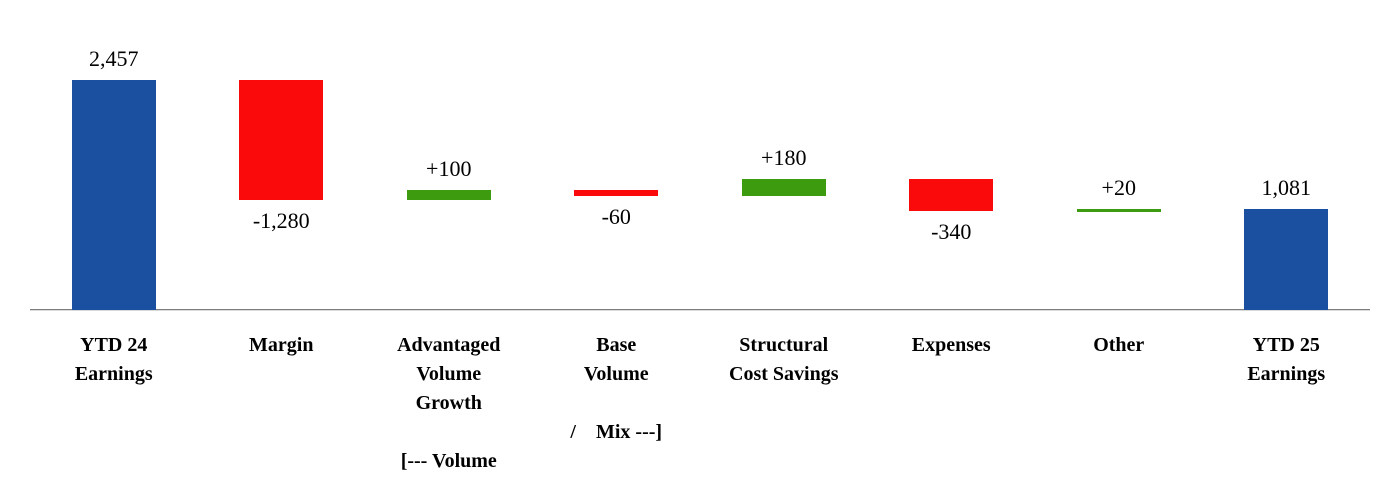  Describe the element at coordinates (700, 310) in the screenshot. I see `x-axis-line` at that location.